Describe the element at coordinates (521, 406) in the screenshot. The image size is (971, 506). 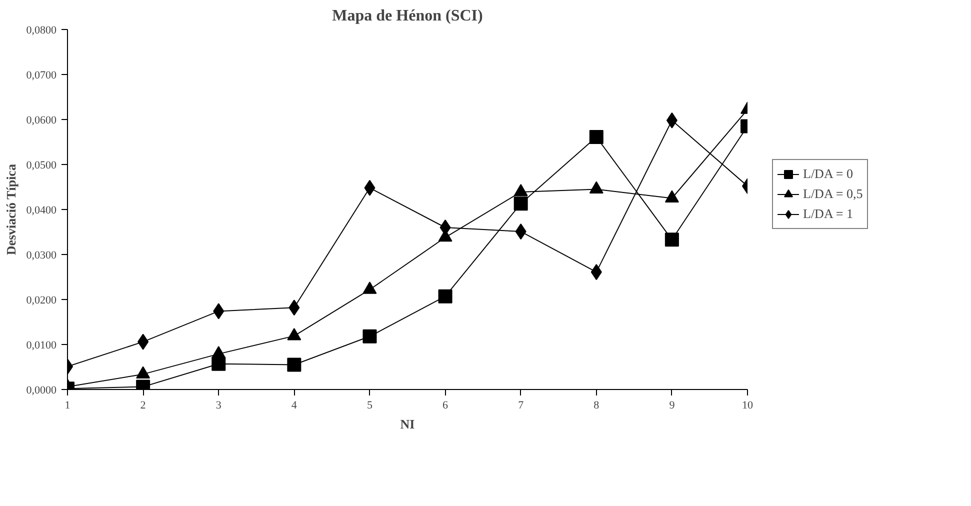
I see `x-tick-label: 7` at that location.